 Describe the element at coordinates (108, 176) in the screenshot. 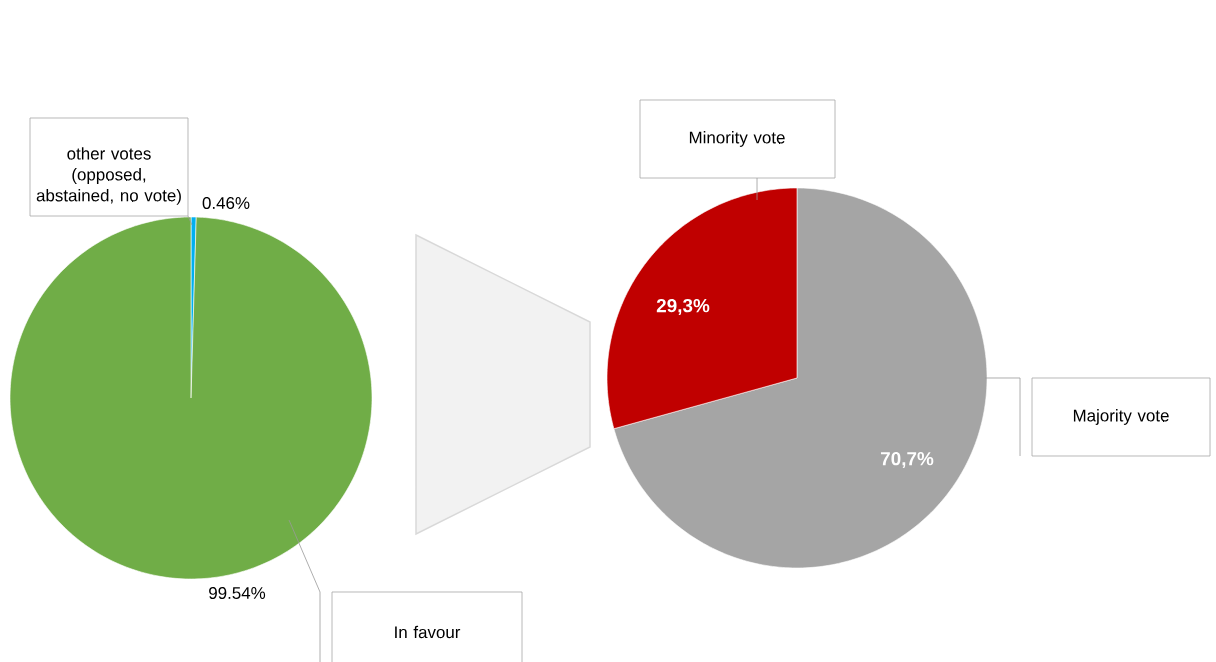

I see `slice-label: other votes (opposed, abstained, no vote)` at that location.